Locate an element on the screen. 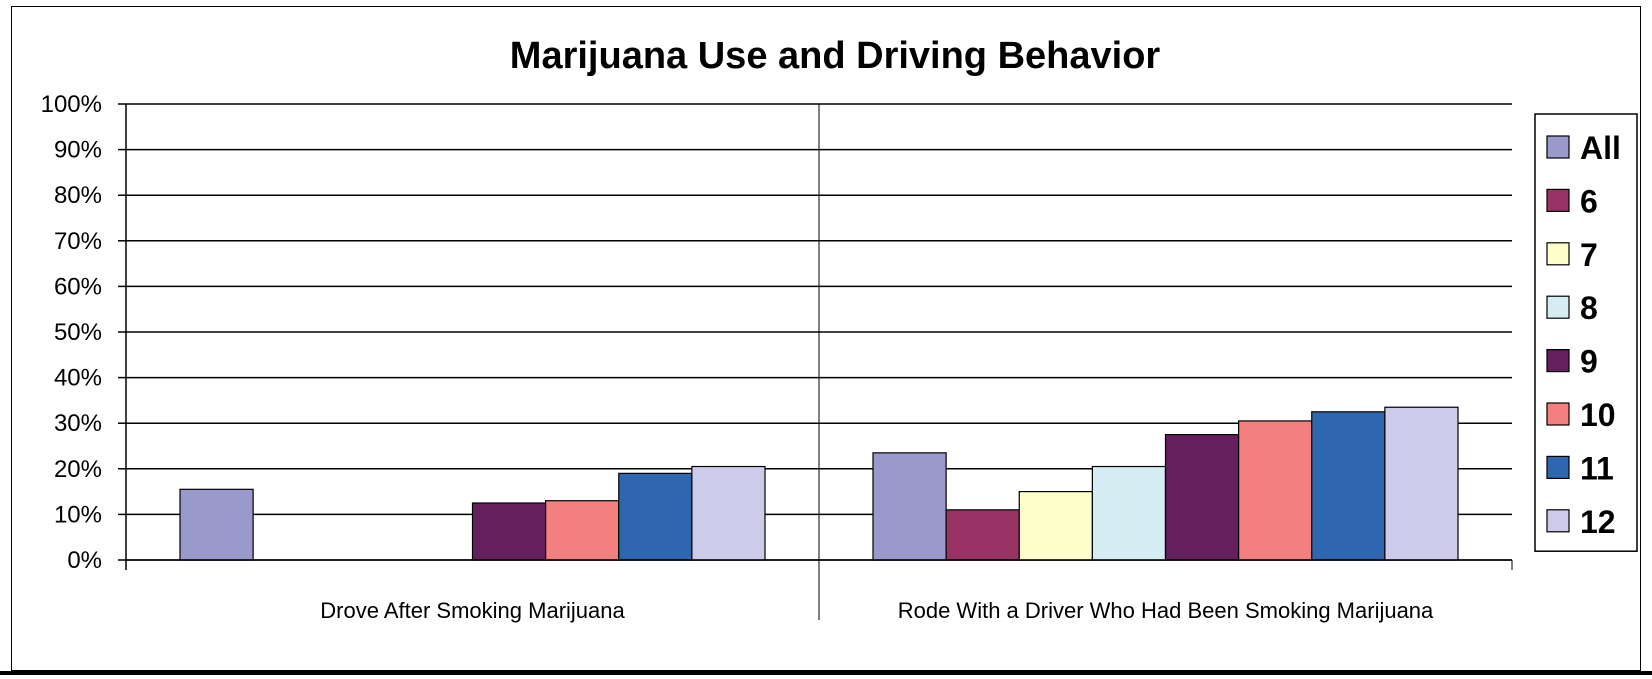  legend-label: 12 is located at coordinates (1598, 522).